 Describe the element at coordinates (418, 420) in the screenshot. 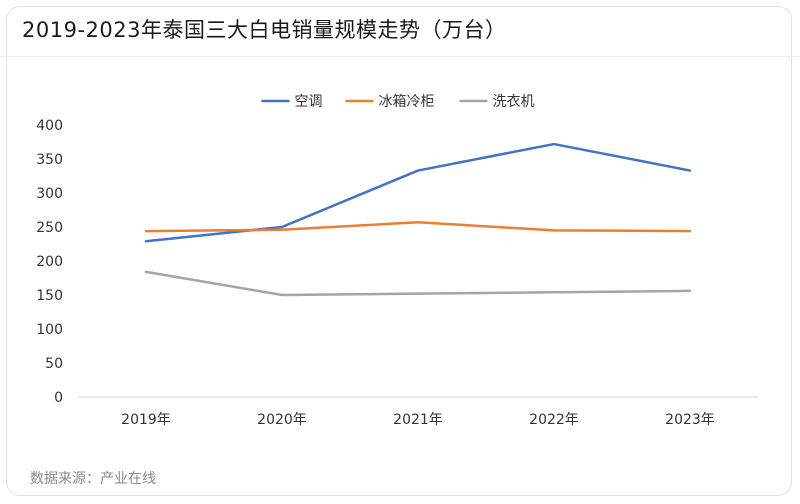

I see `x-tick-label: 2021年` at that location.